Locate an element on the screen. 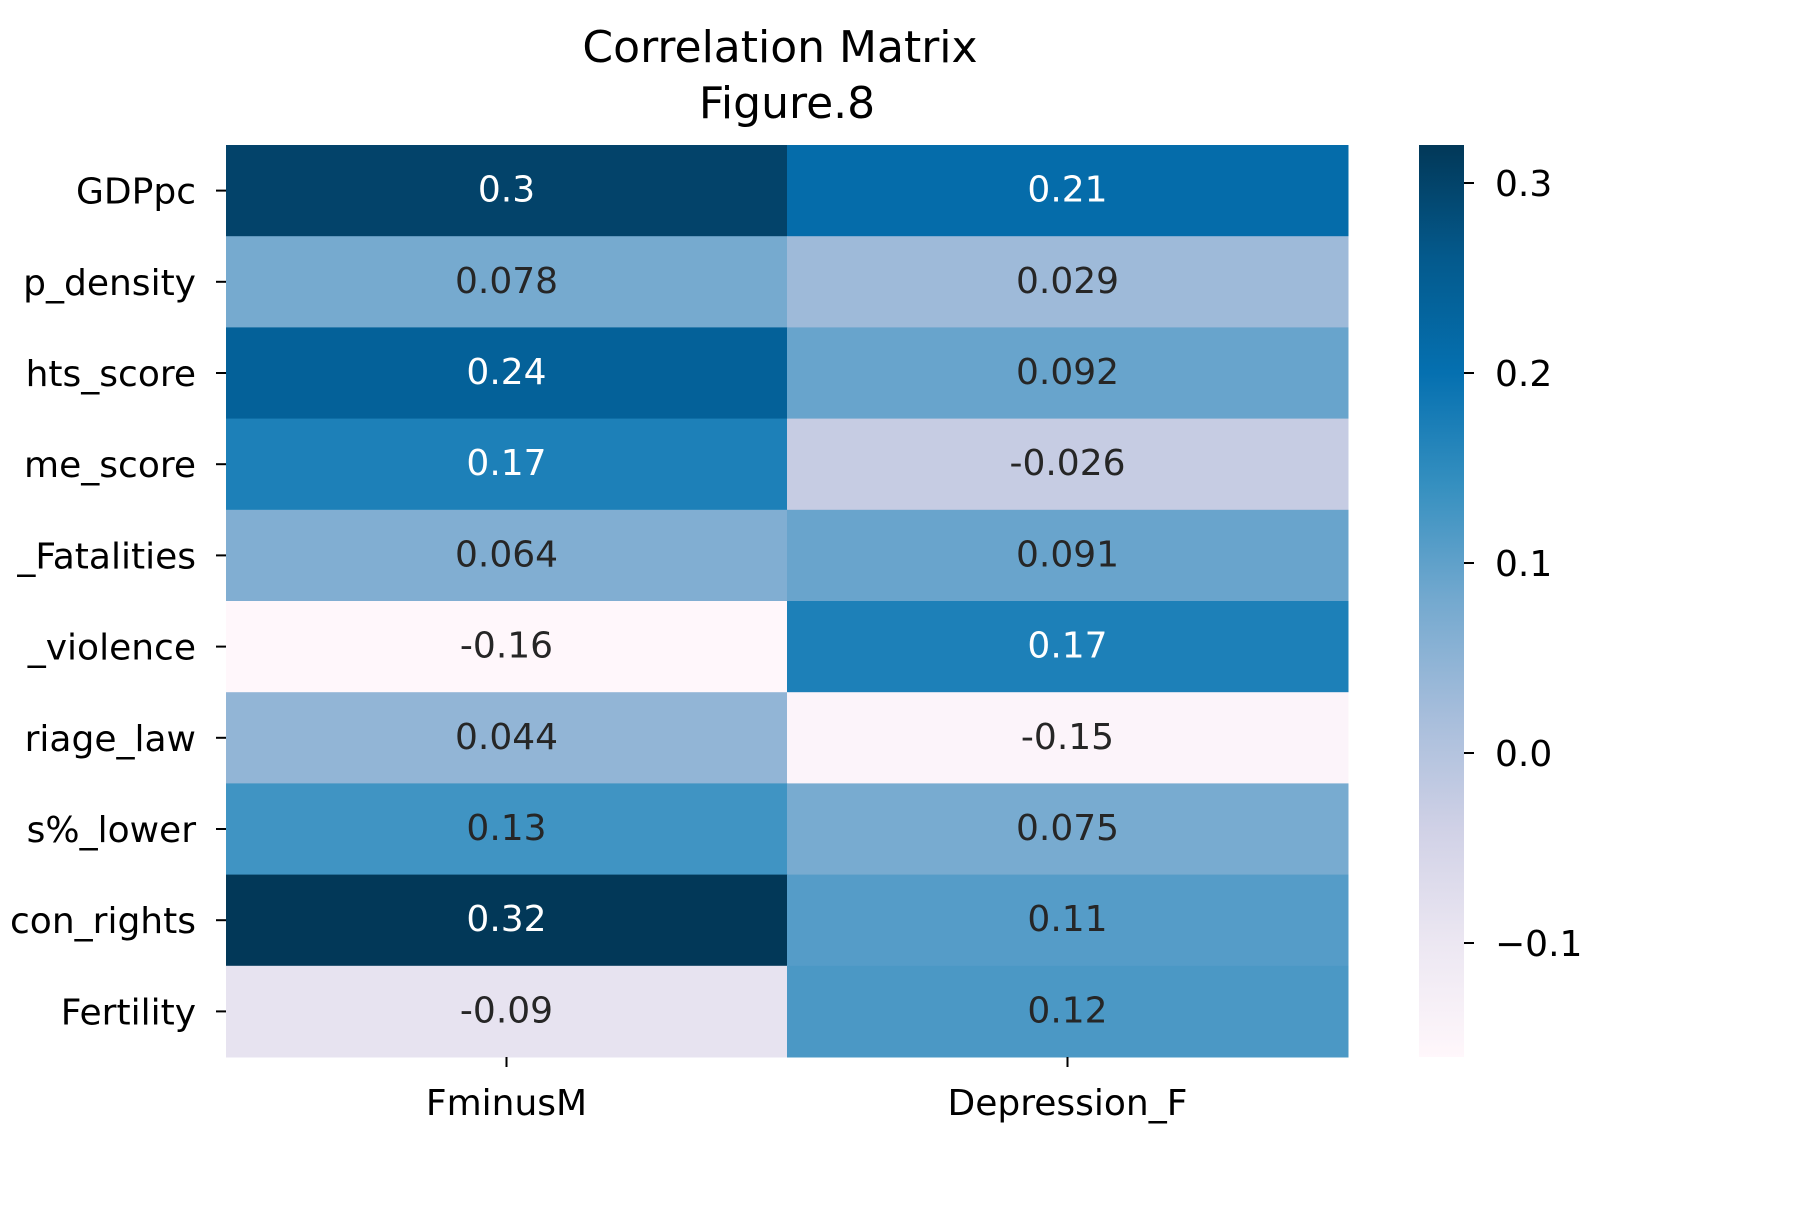  heatmap-cell-value: 0.091 is located at coordinates (1067, 554).